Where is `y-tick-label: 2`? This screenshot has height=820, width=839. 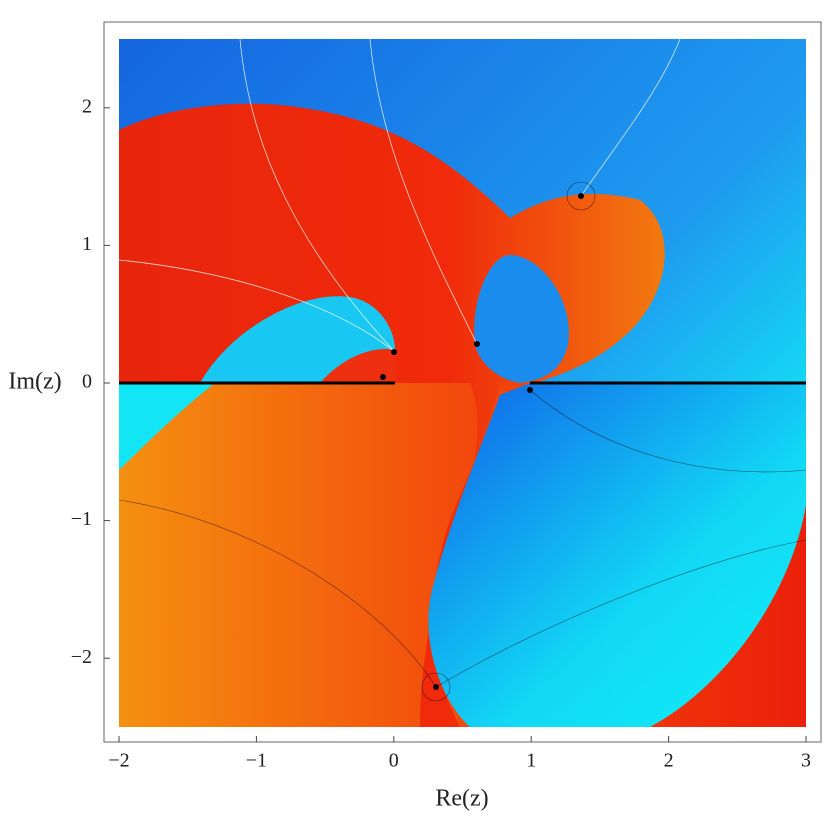 y-tick-label: 2 is located at coordinates (87, 106).